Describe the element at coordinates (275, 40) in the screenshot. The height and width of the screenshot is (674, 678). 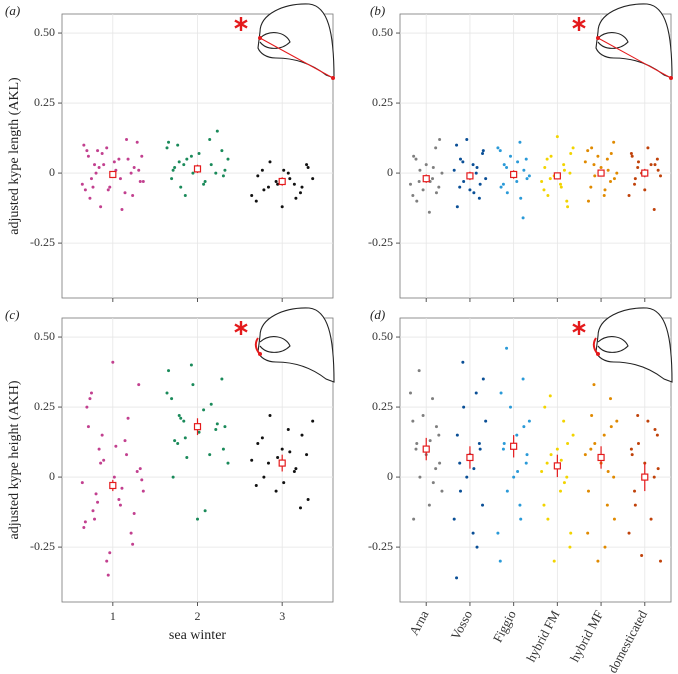
I see `skull-mouth` at that location.